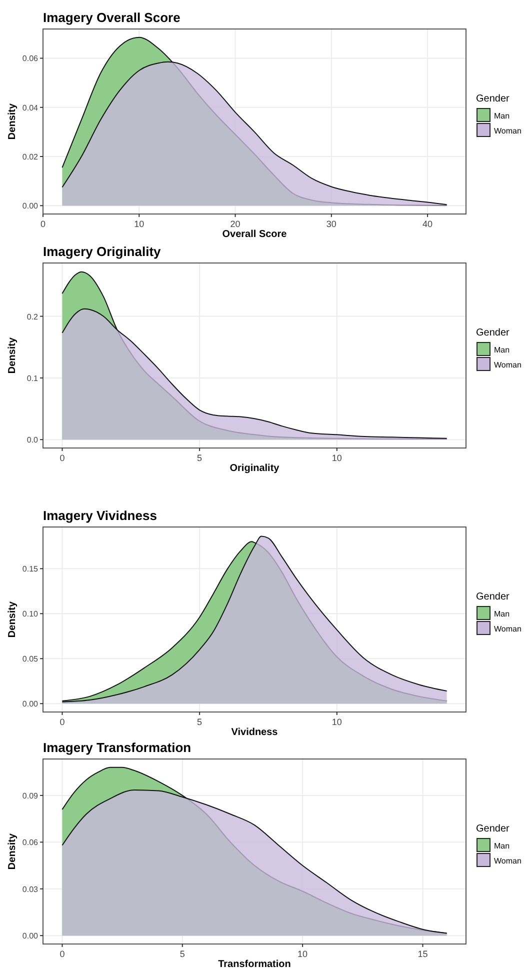 Image resolution: width=532 pixels, height=977 pixels. I want to click on chart-title: Imagery Vividness, so click(100, 515).